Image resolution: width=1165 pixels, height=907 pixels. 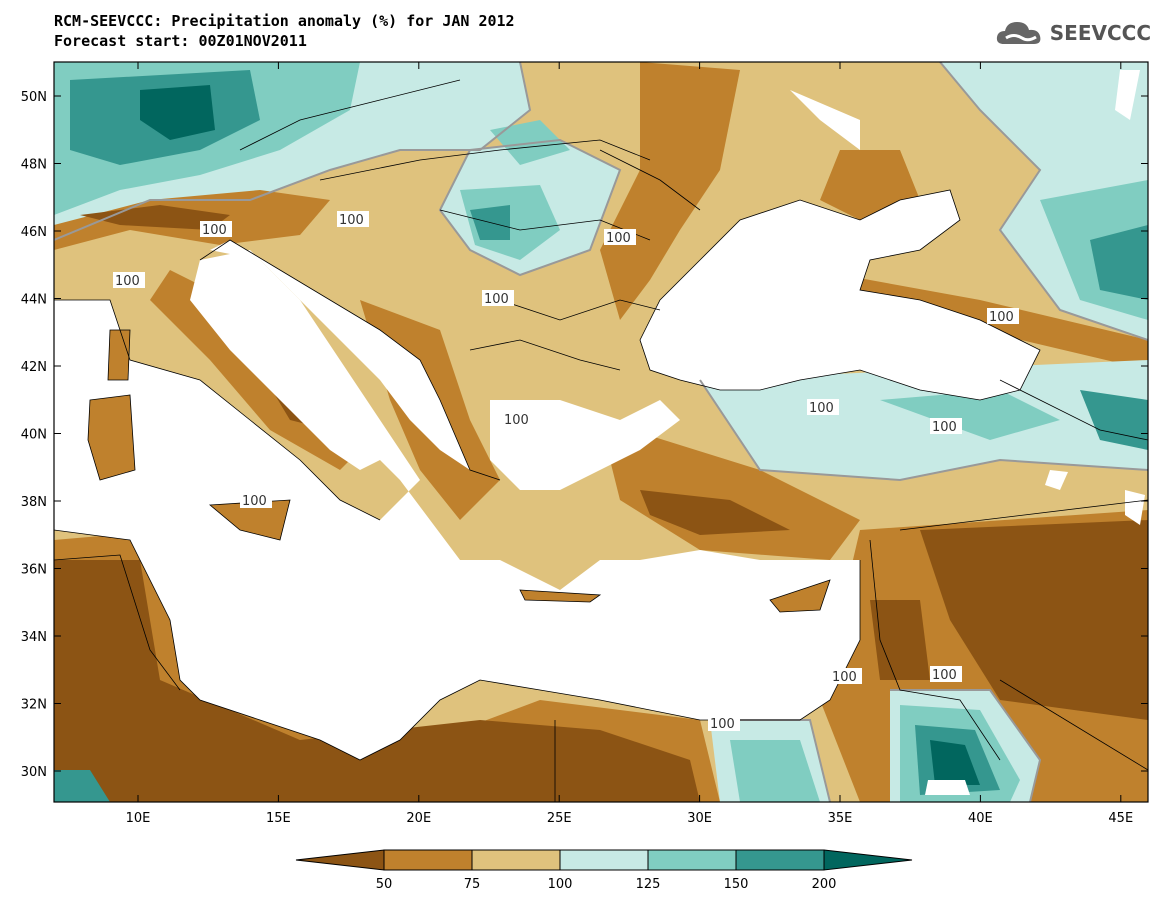 What do you see at coordinates (34, 502) in the screenshot?
I see `lat-label: 38N` at bounding box center [34, 502].